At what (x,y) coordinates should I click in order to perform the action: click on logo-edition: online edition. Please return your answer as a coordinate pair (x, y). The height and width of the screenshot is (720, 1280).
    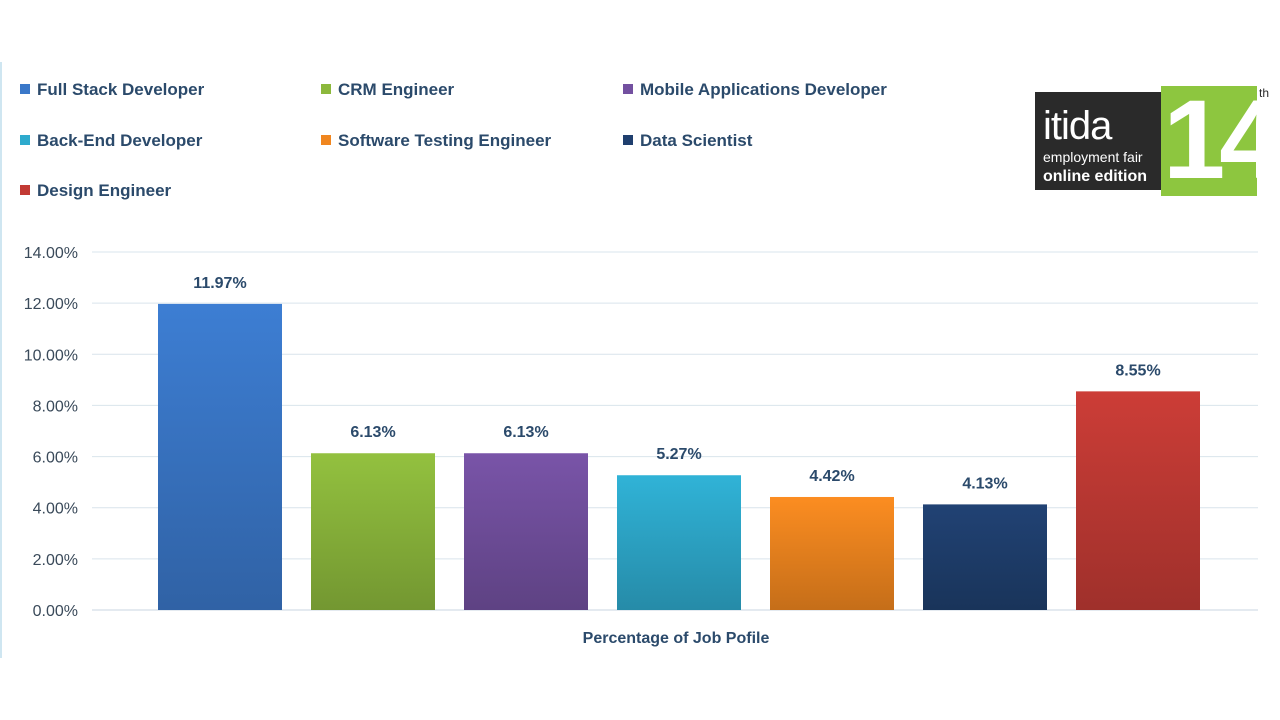
    Looking at the image, I should click on (1095, 176).